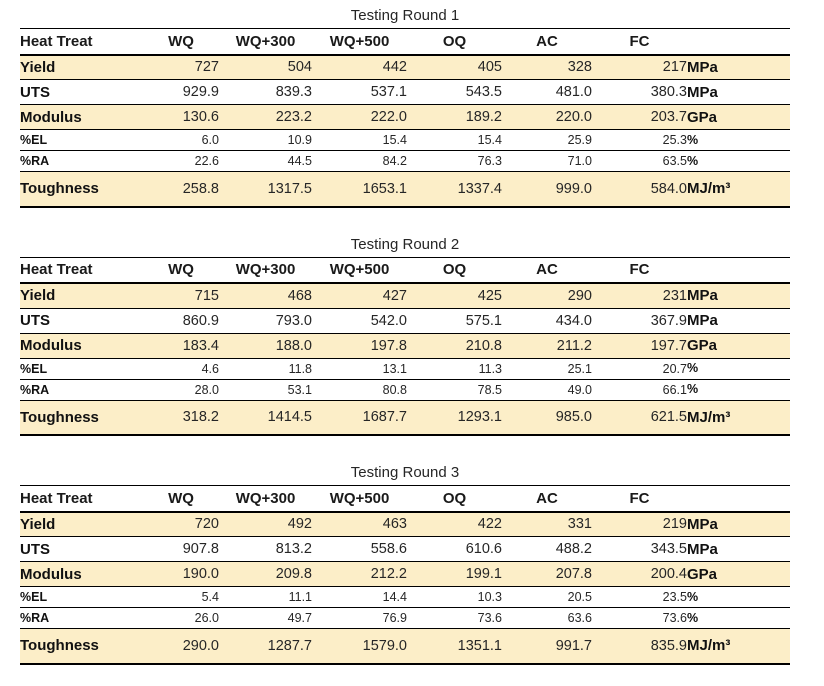 The height and width of the screenshot is (686, 824). I want to click on value-cell: 720, so click(206, 524).